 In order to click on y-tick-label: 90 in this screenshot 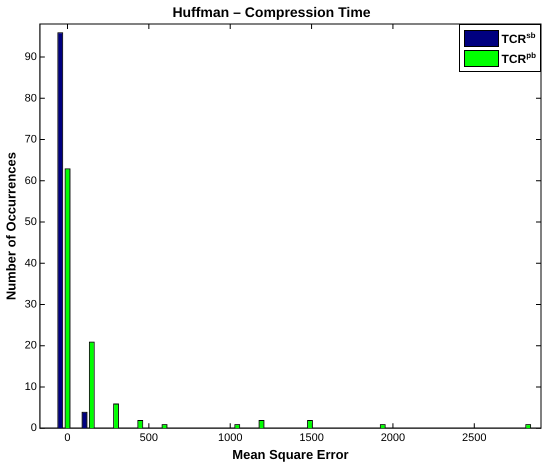, I will do `click(30, 57)`.